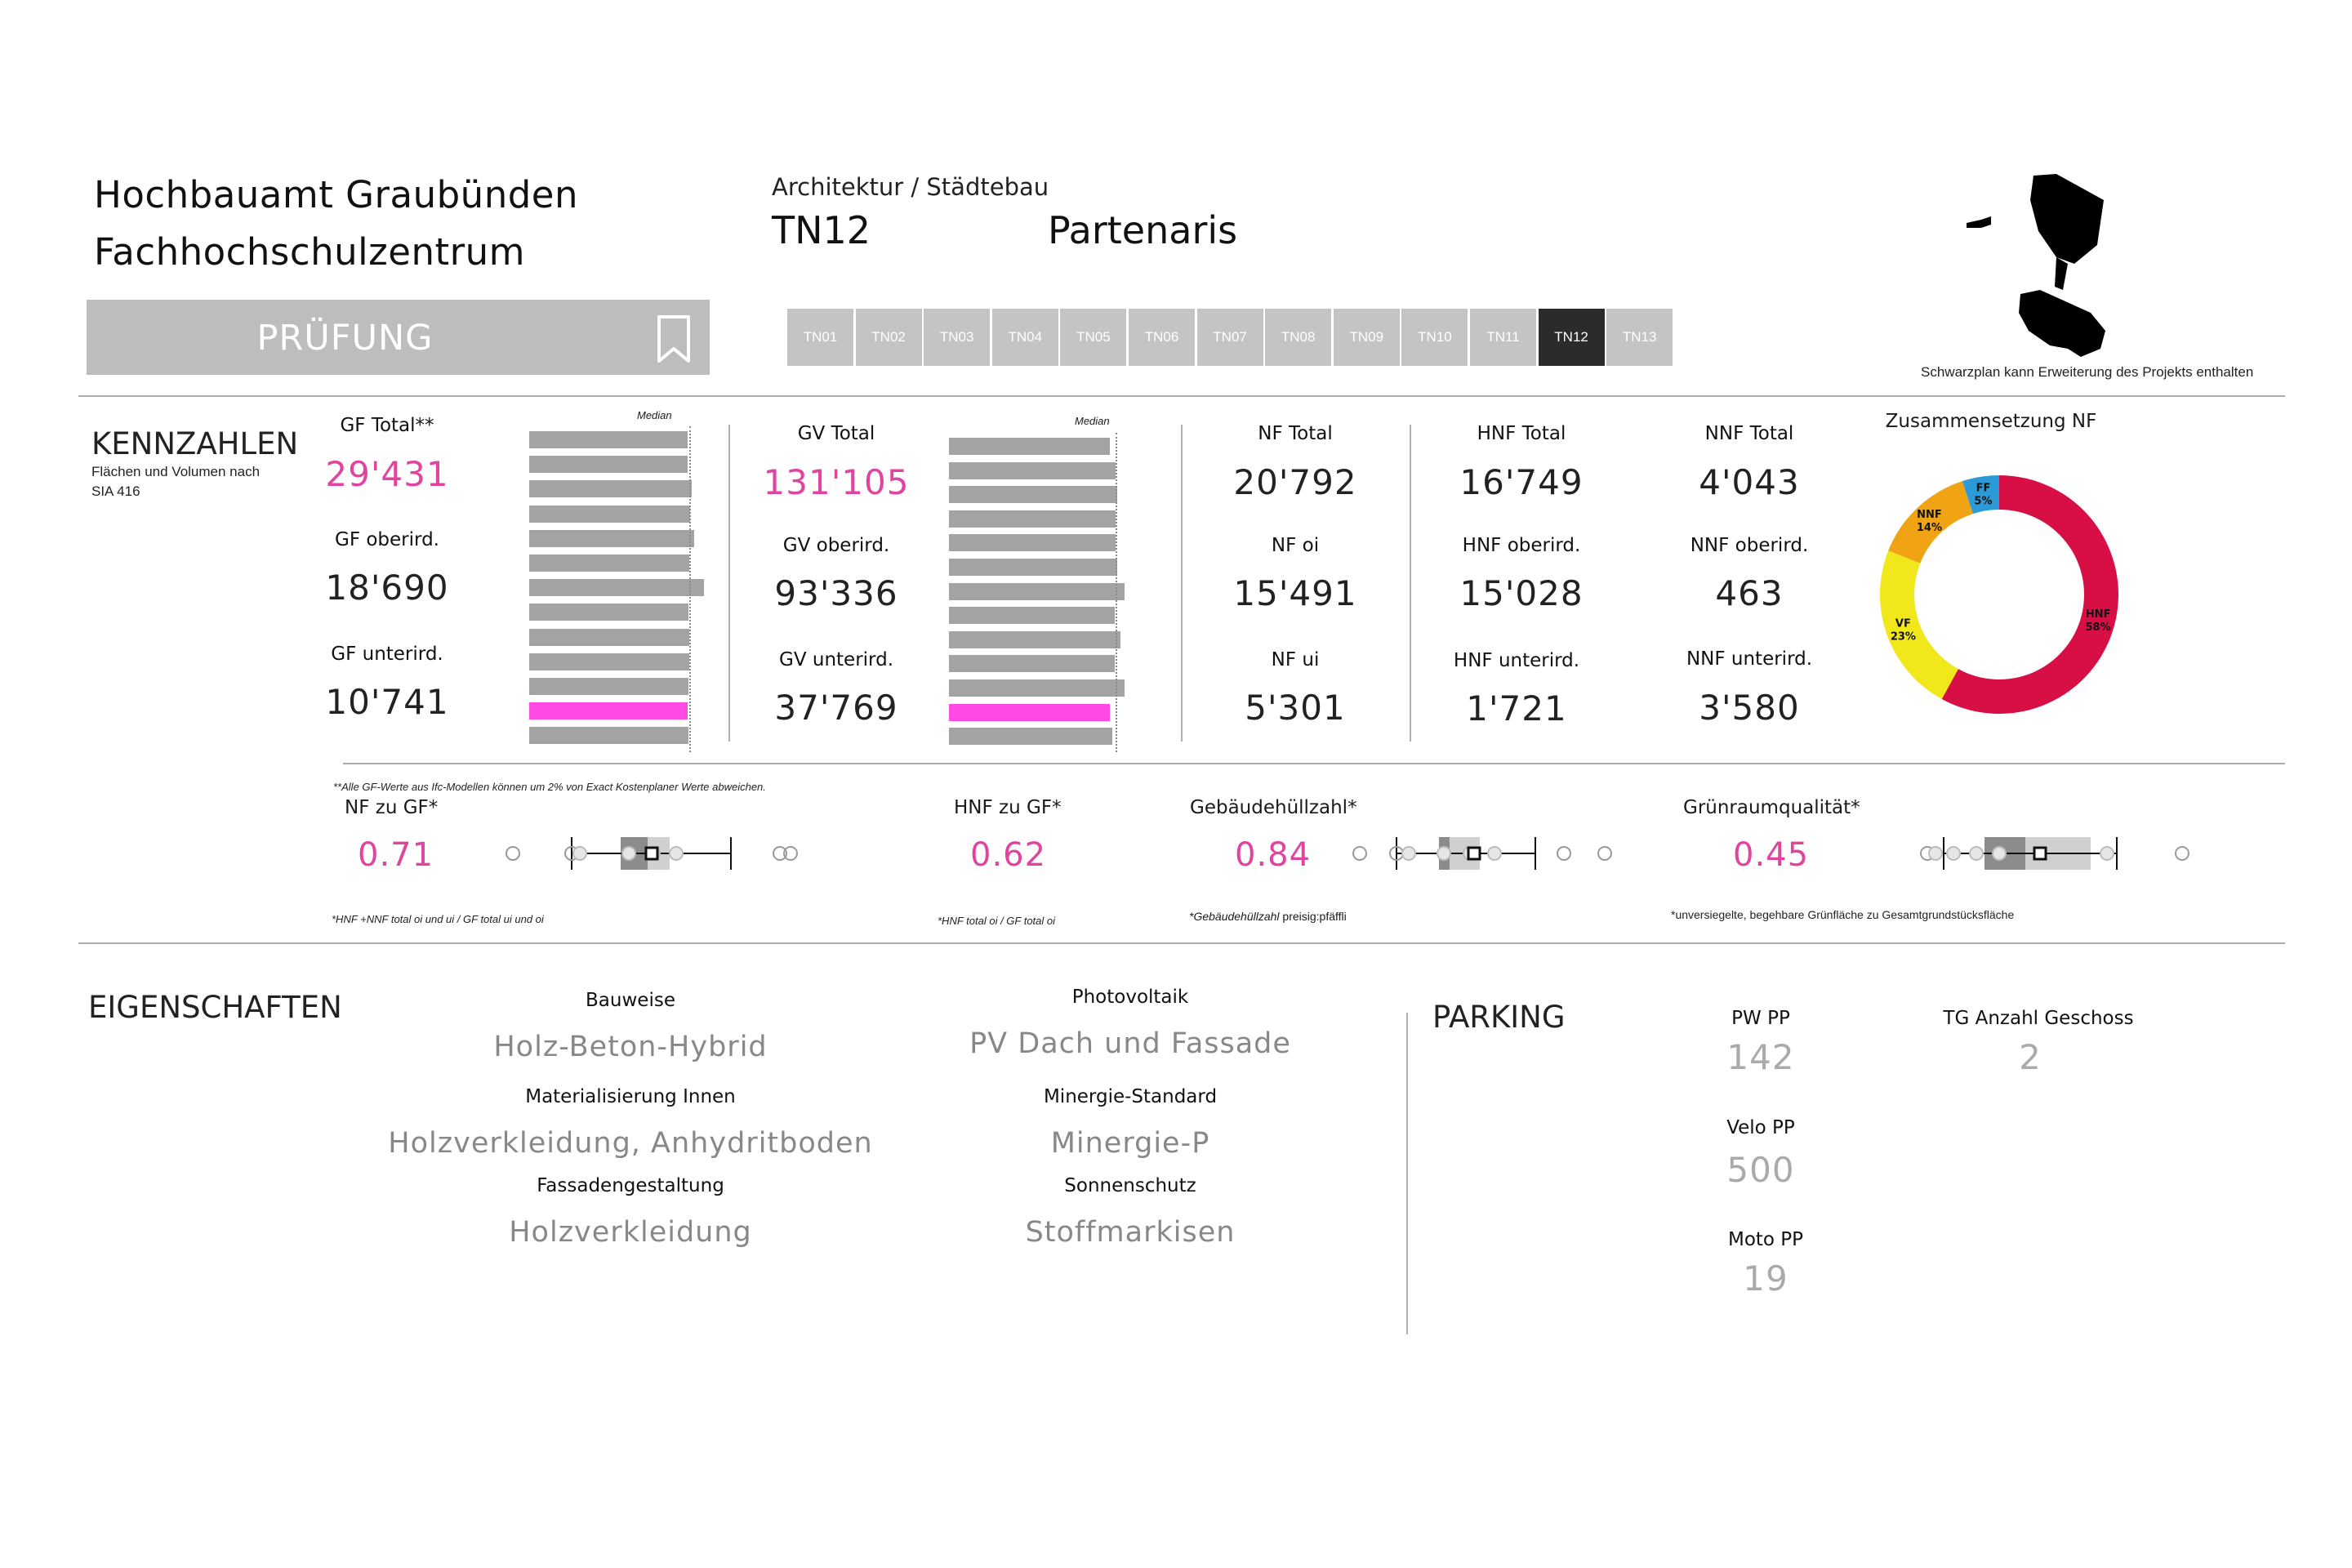 The height and width of the screenshot is (1568, 2352). Describe the element at coordinates (1229, 337) in the screenshot. I see `tab-tn07: TN07` at that location.